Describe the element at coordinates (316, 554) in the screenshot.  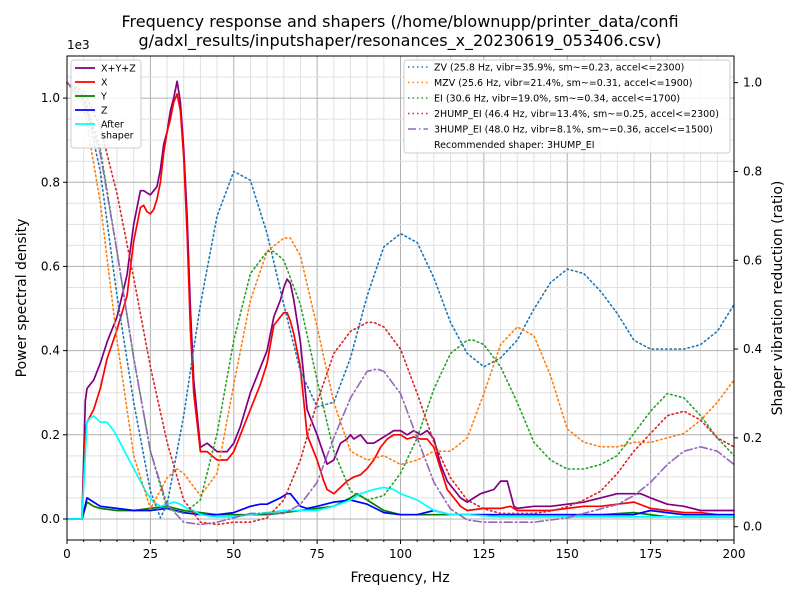
I see `x-tick-label: 75` at that location.